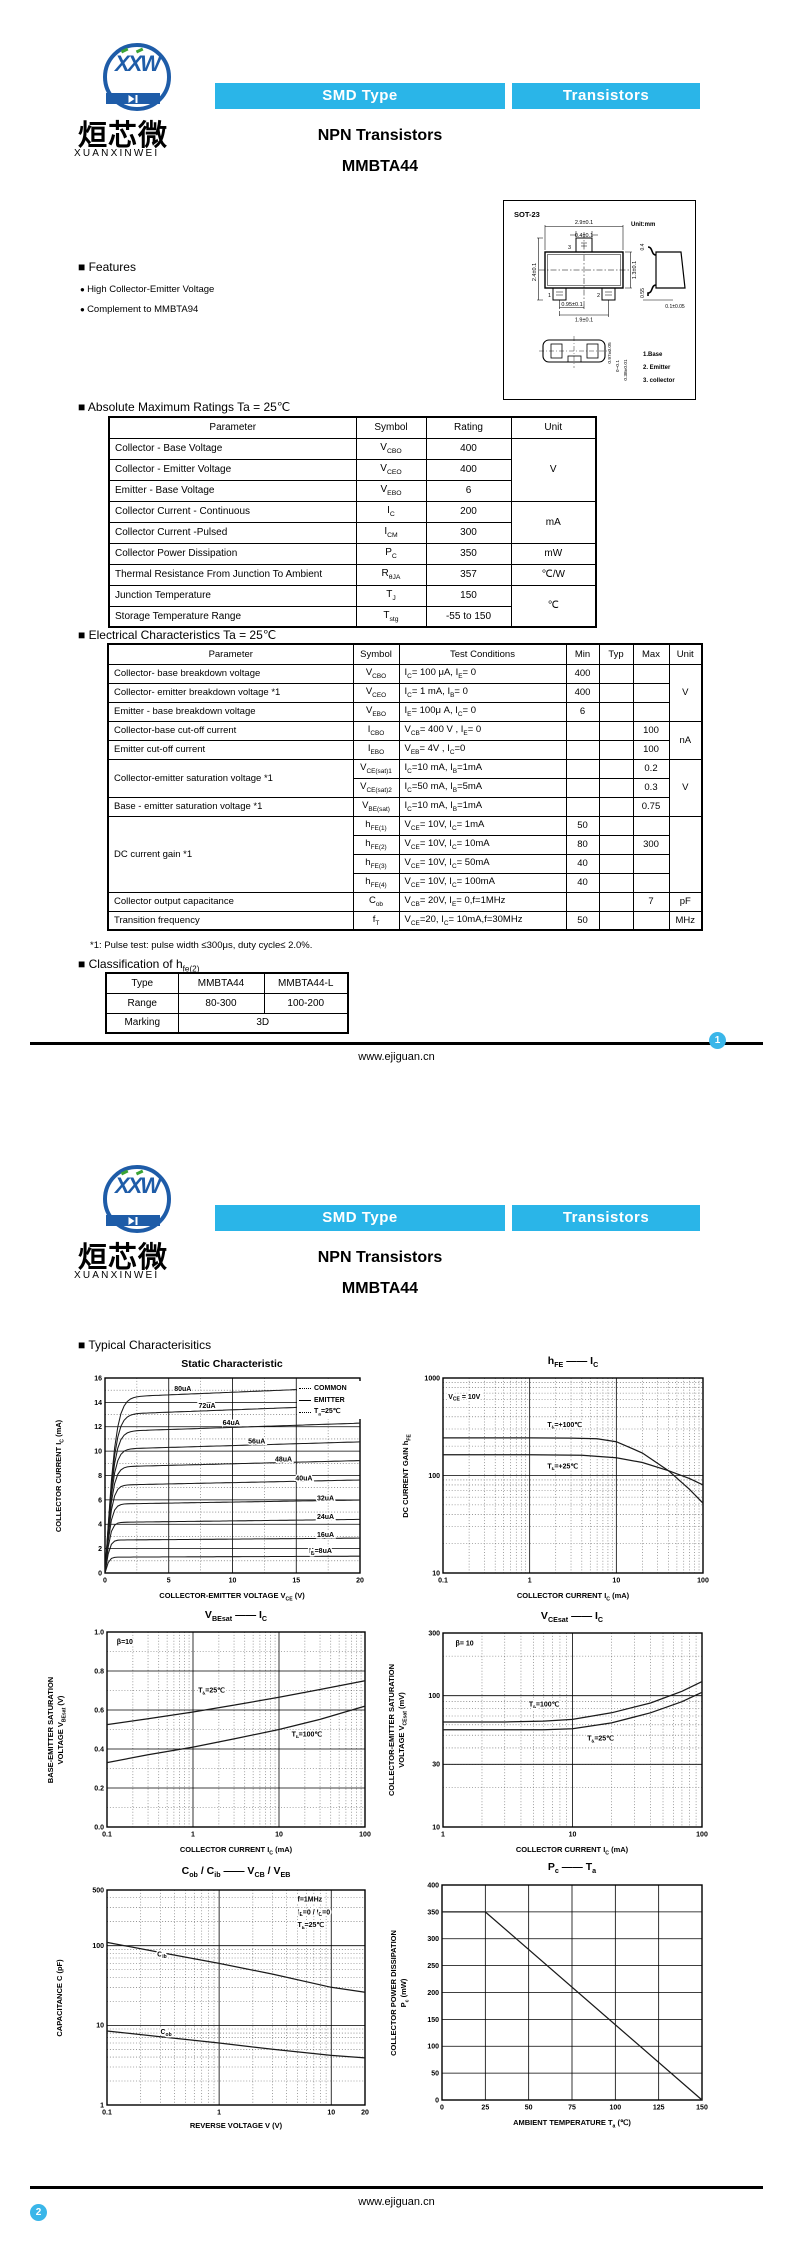 Image resolution: width=793 pixels, height=2244 pixels. I want to click on x-tick-label: 10, so click(616, 1581).